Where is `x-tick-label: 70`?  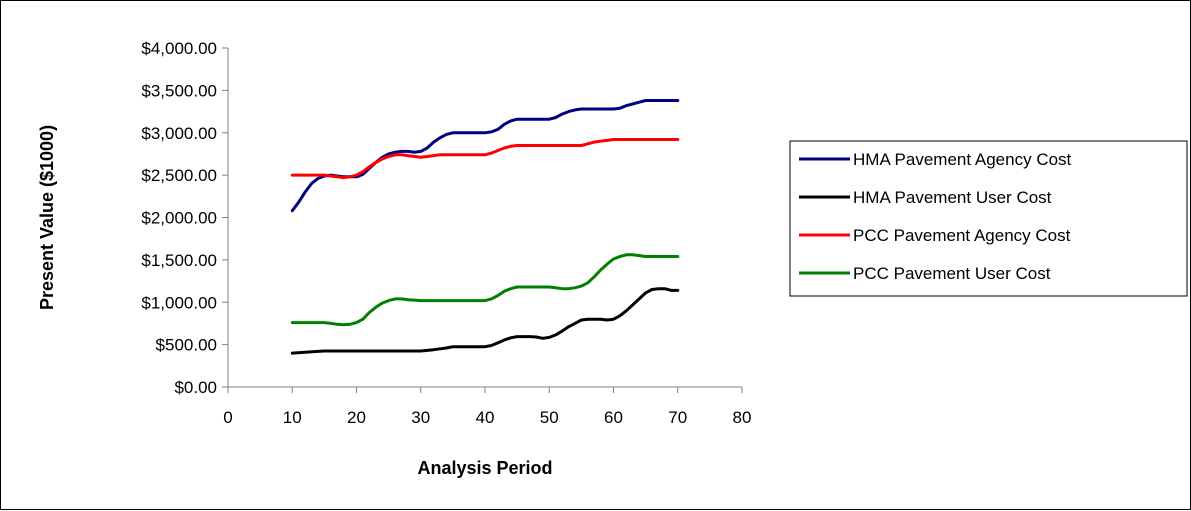 x-tick-label: 70 is located at coordinates (677, 417).